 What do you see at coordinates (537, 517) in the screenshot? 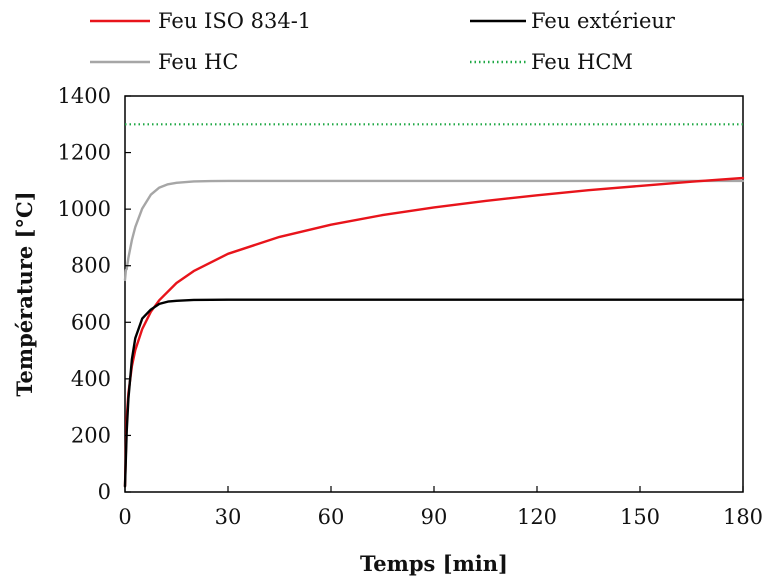
I see `x-tick-label: 120` at bounding box center [537, 517].